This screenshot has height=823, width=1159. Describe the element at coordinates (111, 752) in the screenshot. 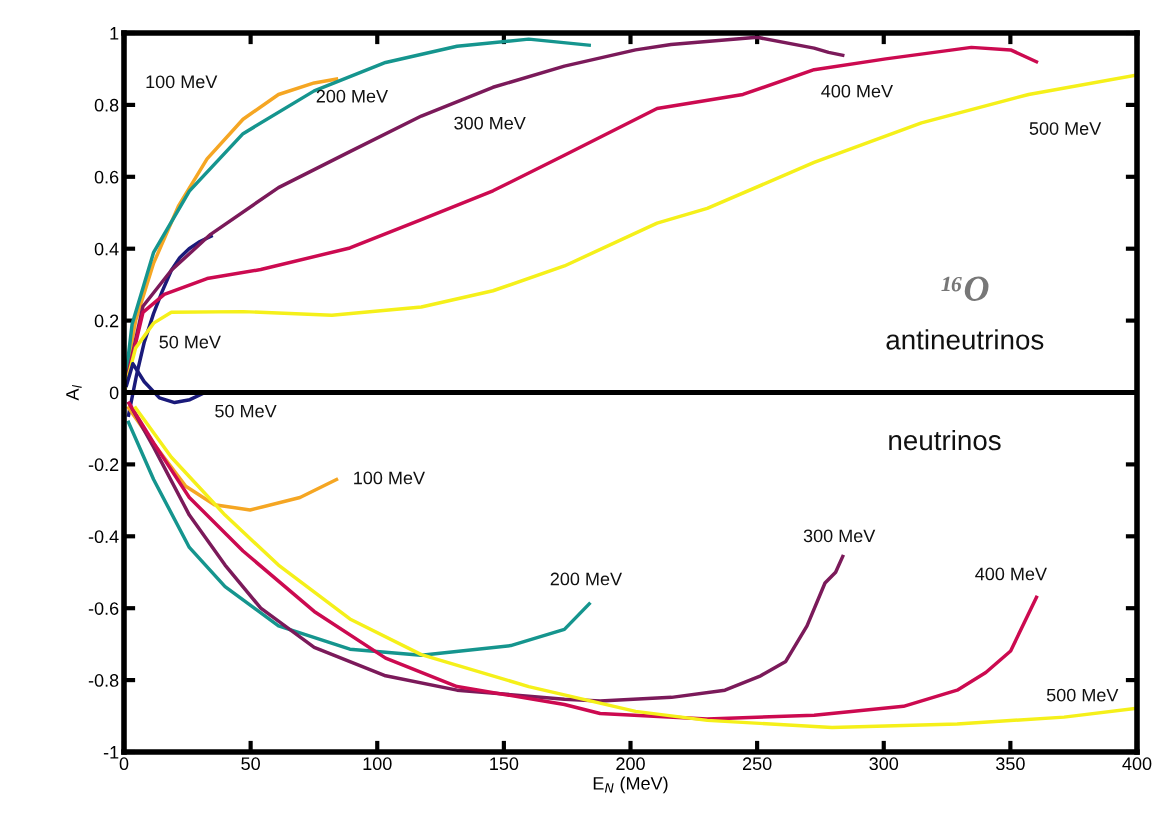

I see `y-tick-label: -1` at that location.